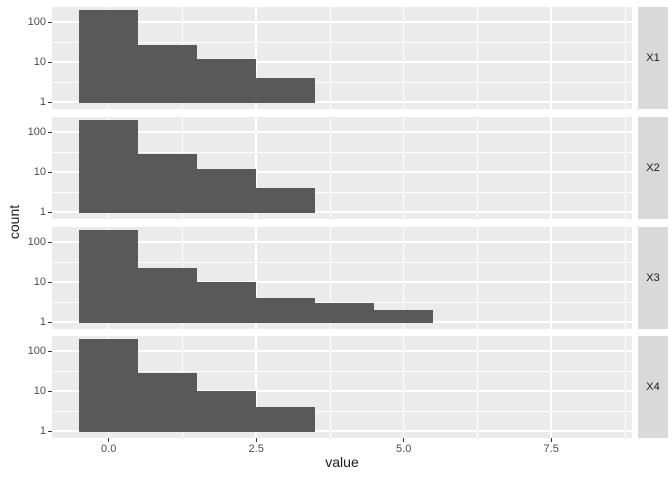 This screenshot has width=672, height=480. What do you see at coordinates (256, 449) in the screenshot?
I see `x-tick-label: 2.5` at bounding box center [256, 449].